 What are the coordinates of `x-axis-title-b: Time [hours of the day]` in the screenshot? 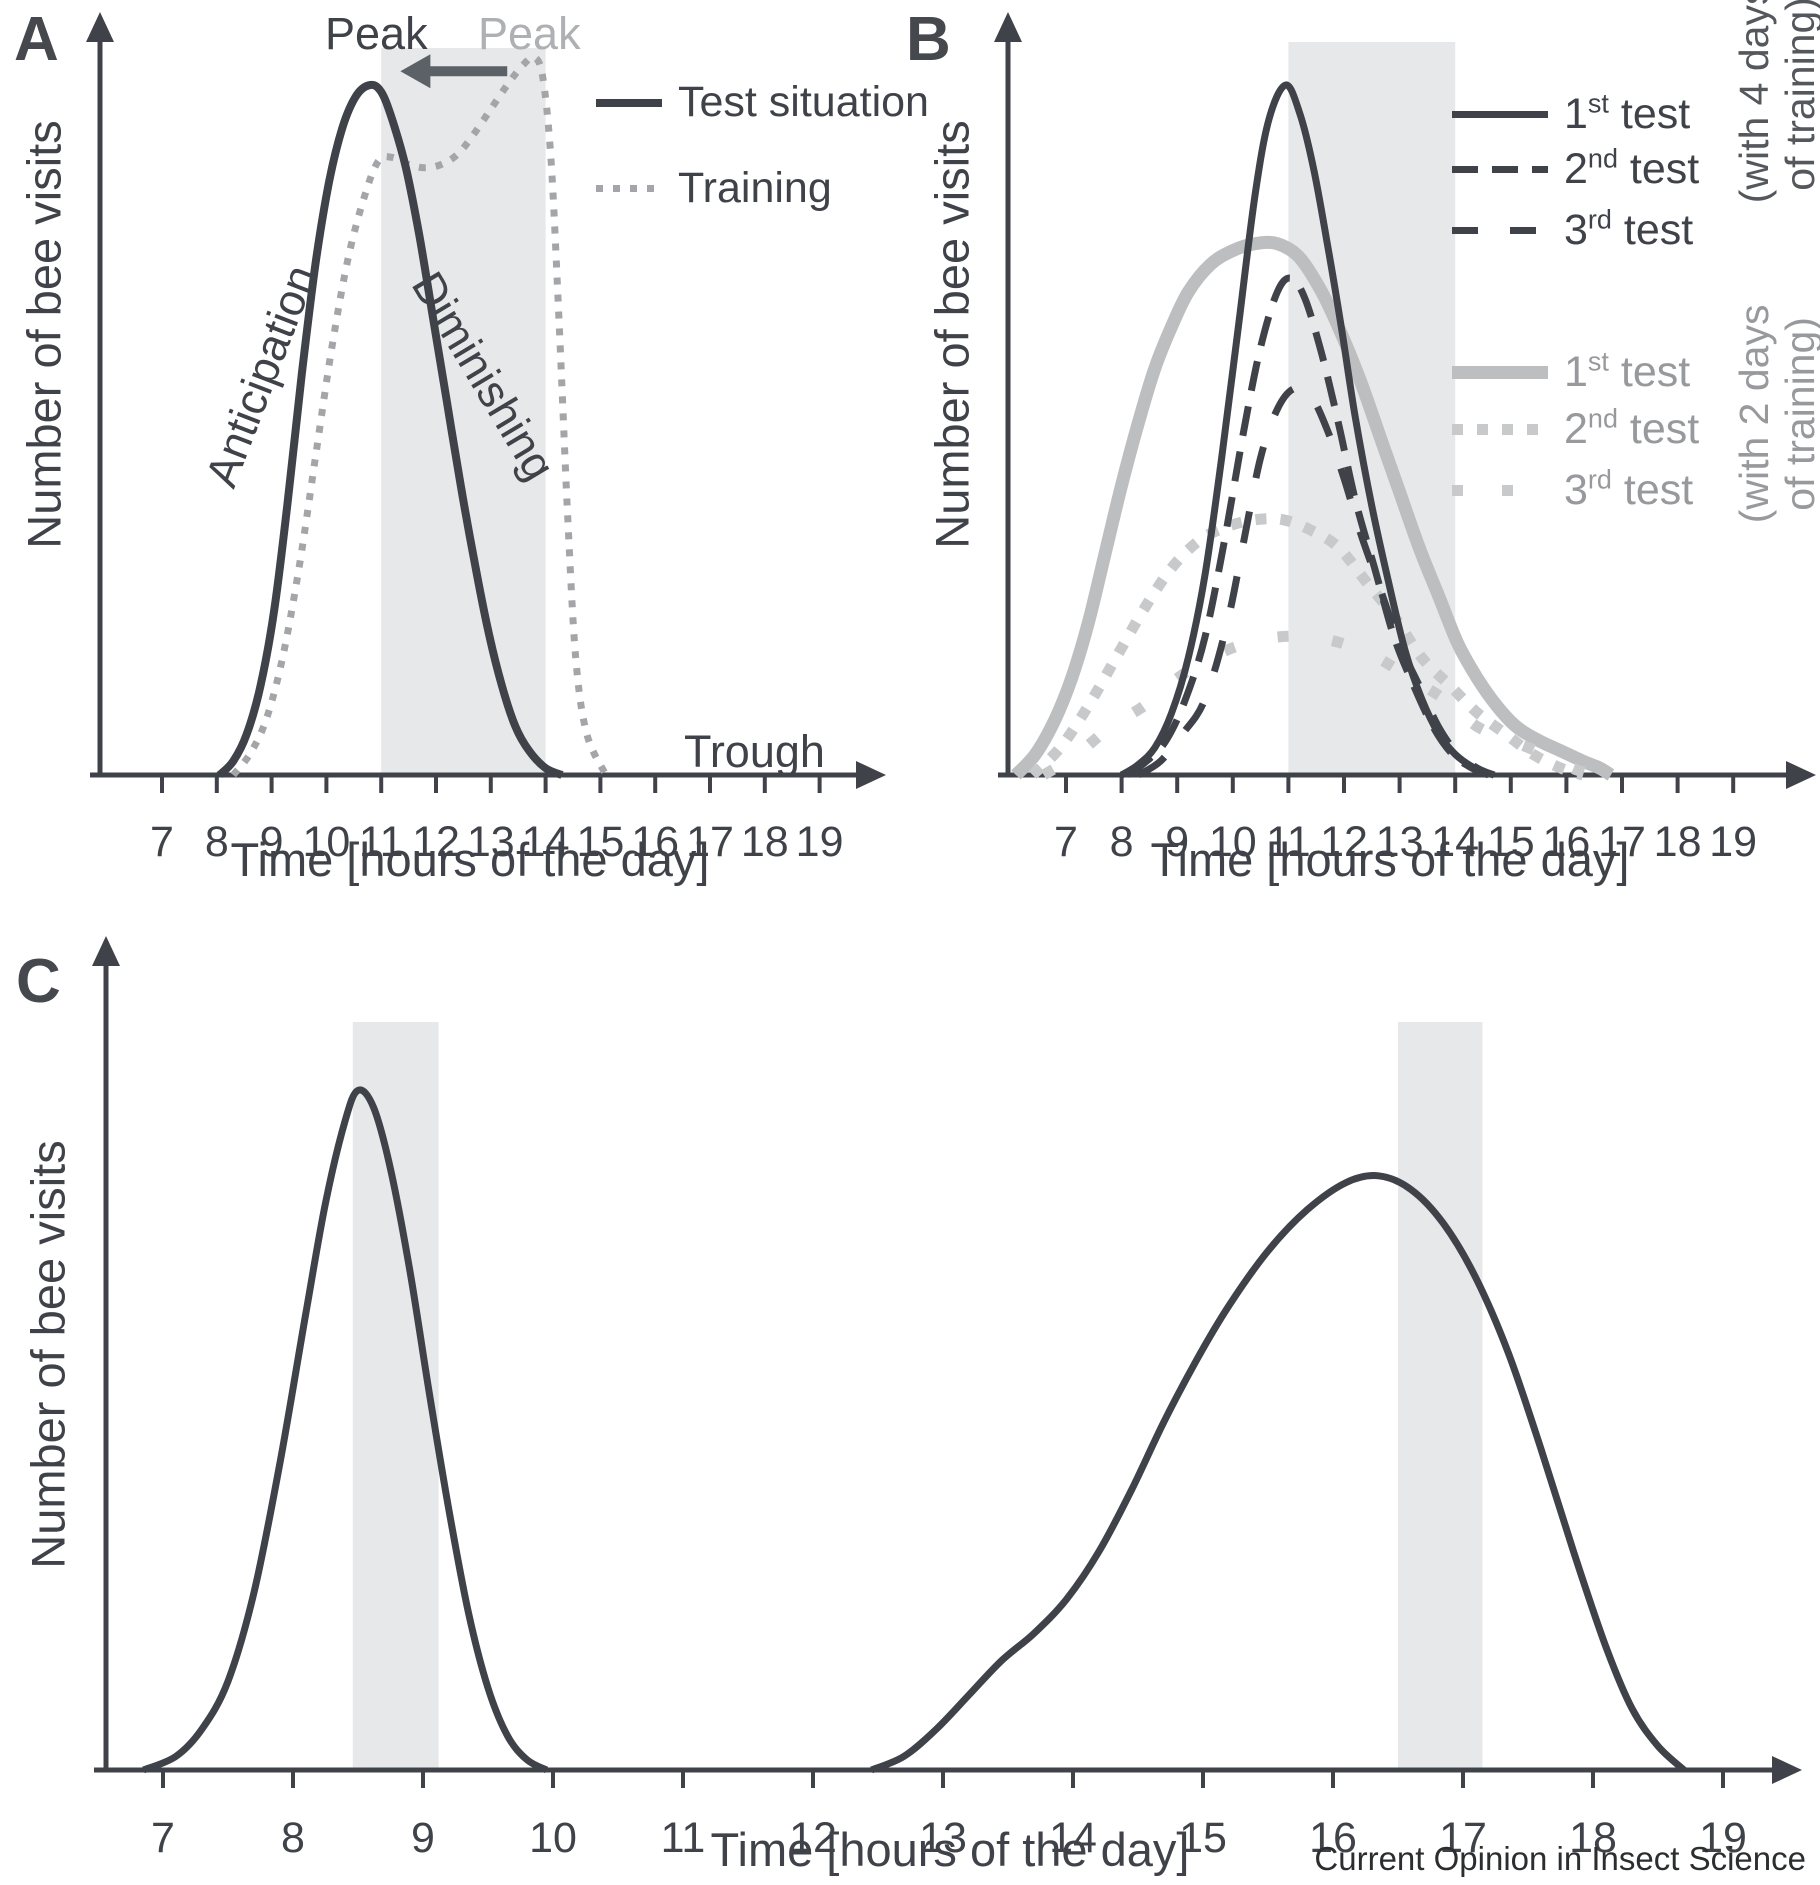 It's located at (1390, 859).